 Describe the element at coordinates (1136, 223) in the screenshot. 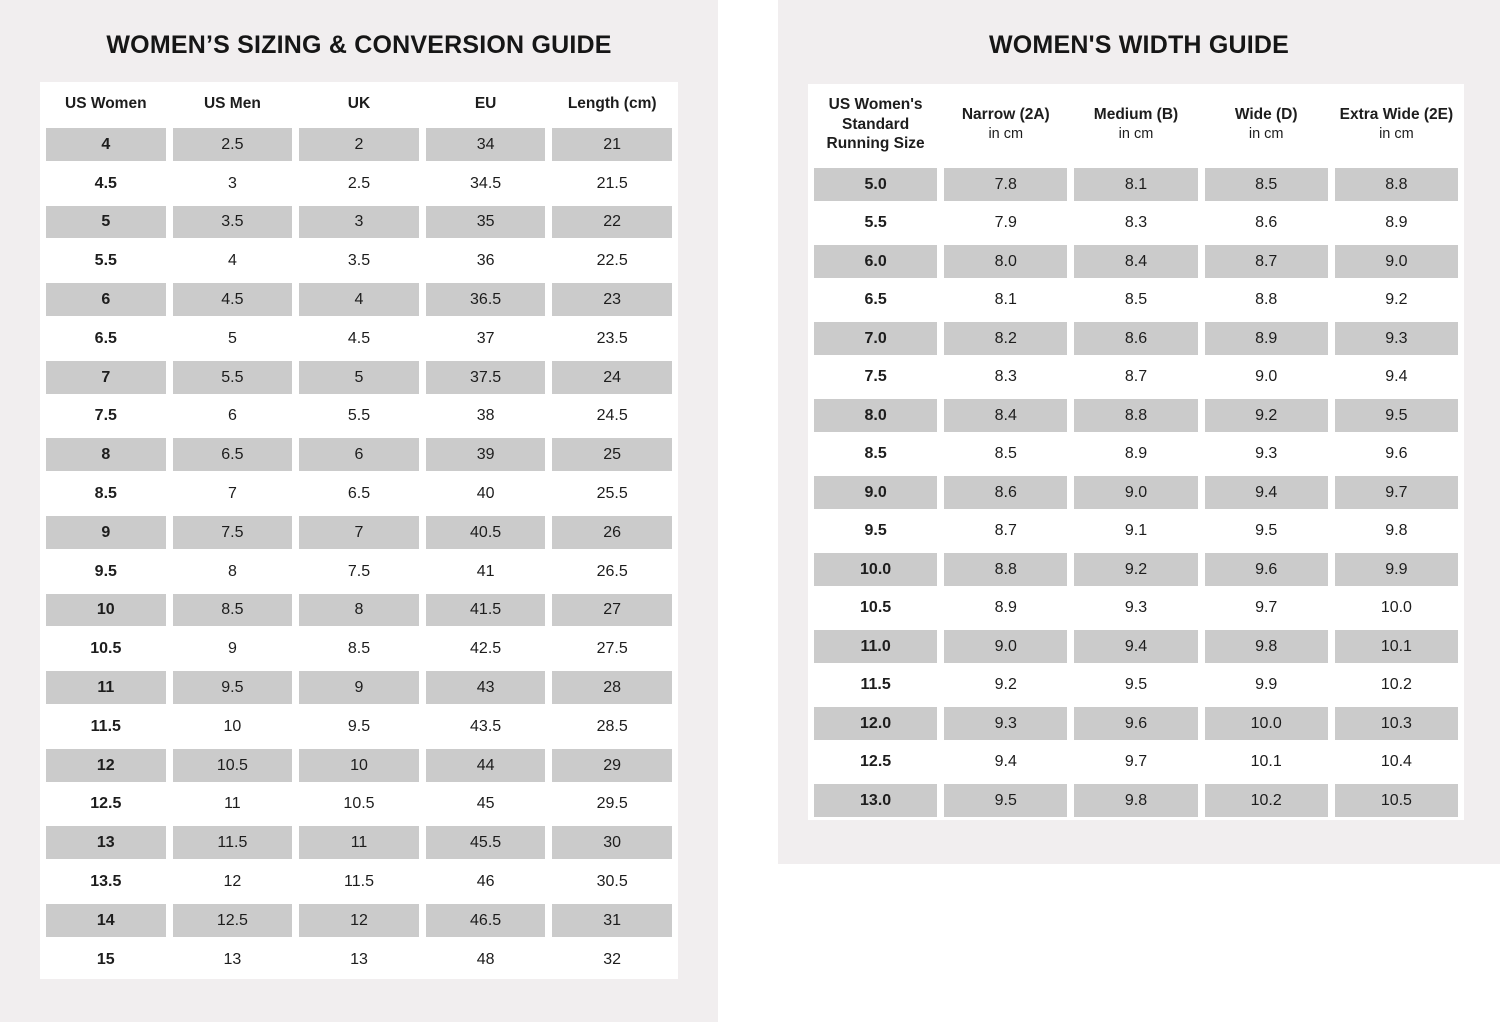

I see `table-row: 5.5 7.9 8.3 8.6 8.9` at that location.